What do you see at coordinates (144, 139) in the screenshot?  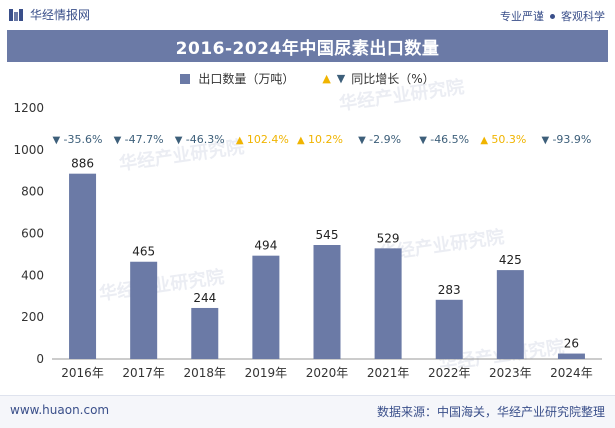 I see `growth-label: -47.7%` at bounding box center [144, 139].